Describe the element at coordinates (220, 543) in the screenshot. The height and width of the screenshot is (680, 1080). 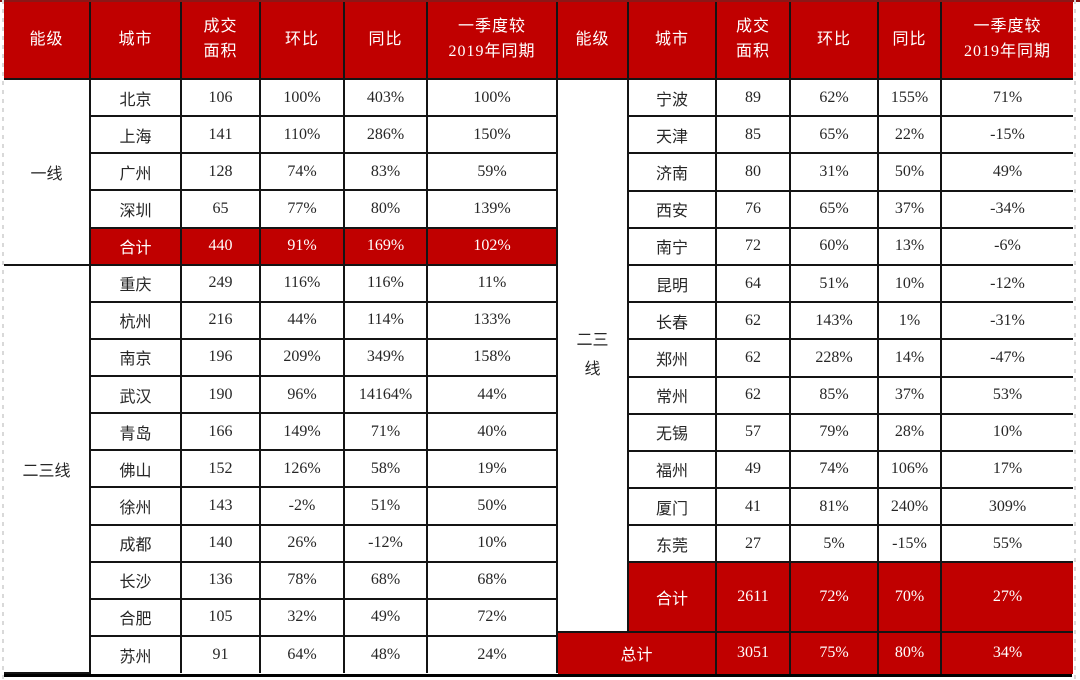
I see `value-cell: 140` at that location.